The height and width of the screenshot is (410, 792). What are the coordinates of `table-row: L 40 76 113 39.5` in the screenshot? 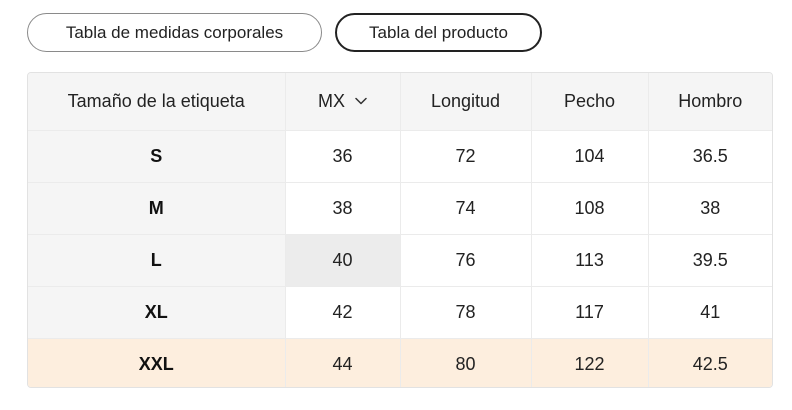 It's located at (400, 260).